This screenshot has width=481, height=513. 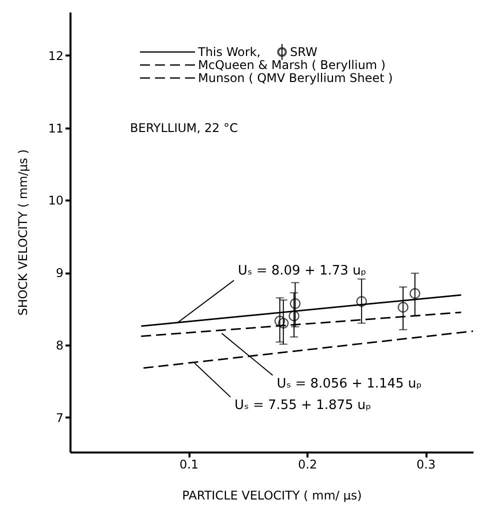 What do you see at coordinates (272, 495) in the screenshot?
I see `x-axis-title: PARTICLE VELOCITY ( mm/ μs)` at bounding box center [272, 495].